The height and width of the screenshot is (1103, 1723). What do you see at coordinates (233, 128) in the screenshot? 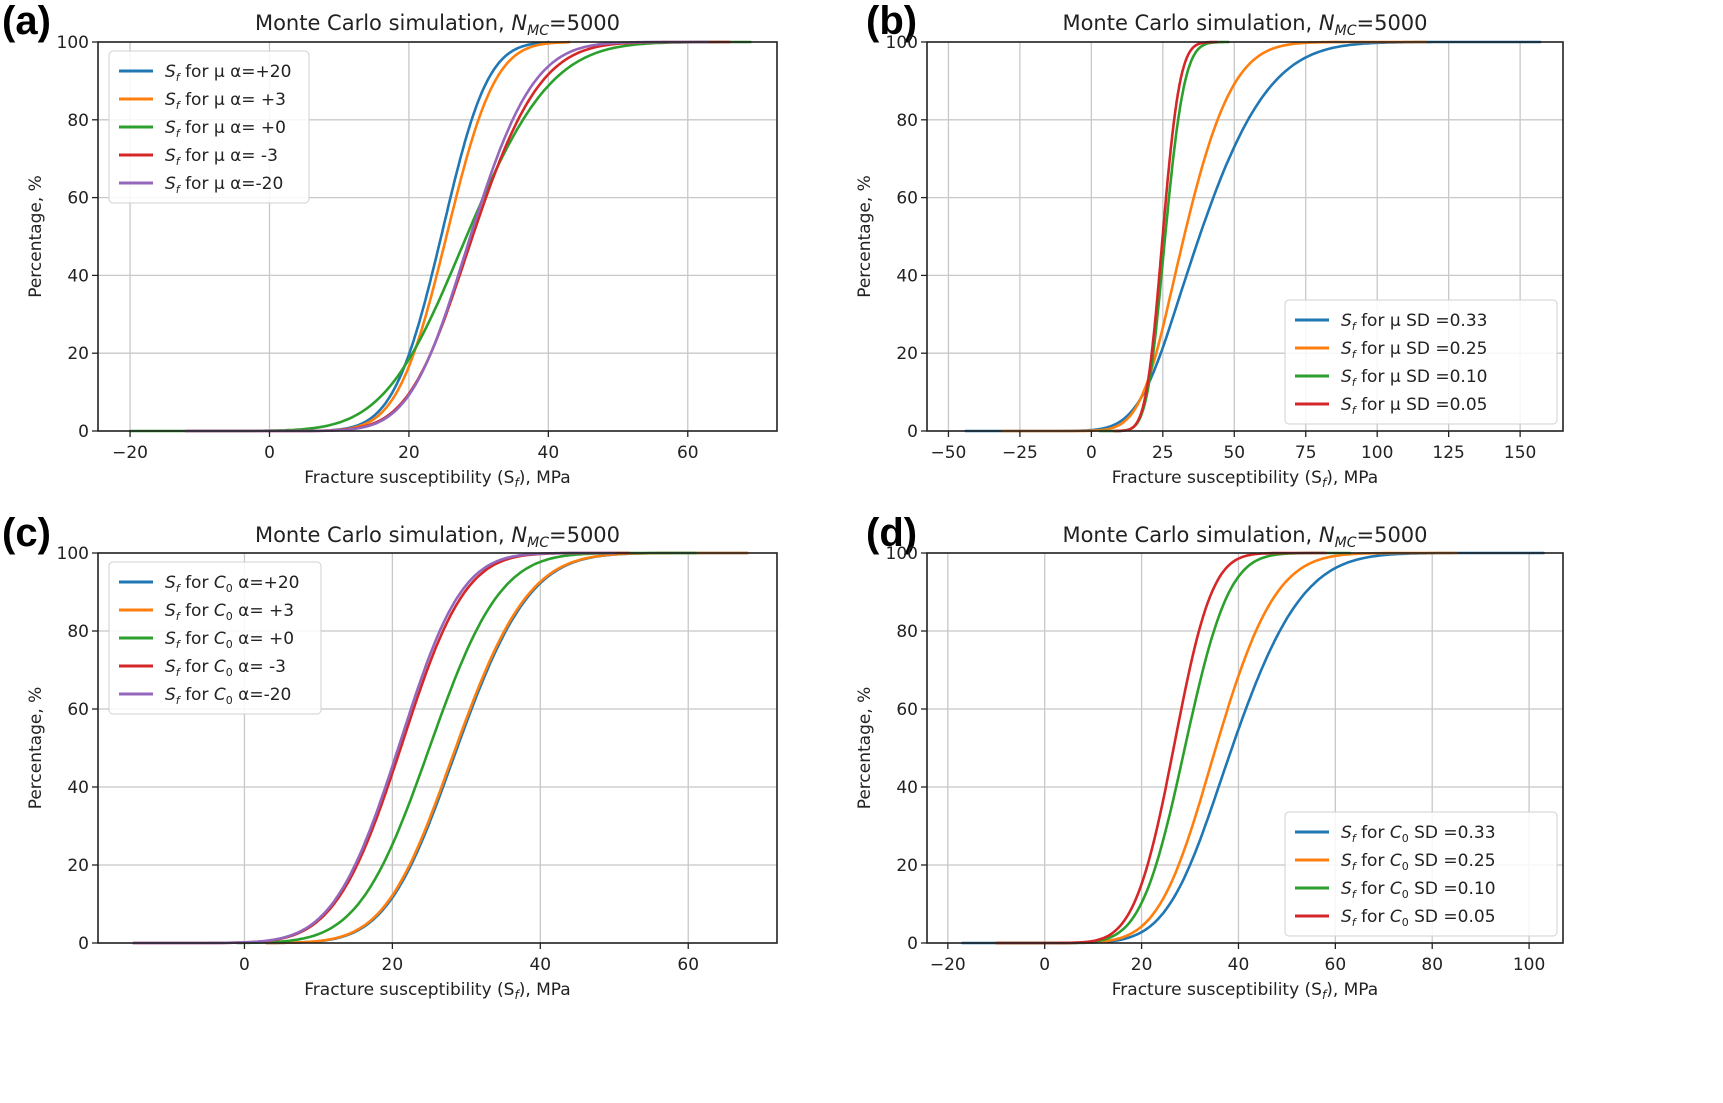
I see `legend-text: for μ α= +0` at bounding box center [233, 128].